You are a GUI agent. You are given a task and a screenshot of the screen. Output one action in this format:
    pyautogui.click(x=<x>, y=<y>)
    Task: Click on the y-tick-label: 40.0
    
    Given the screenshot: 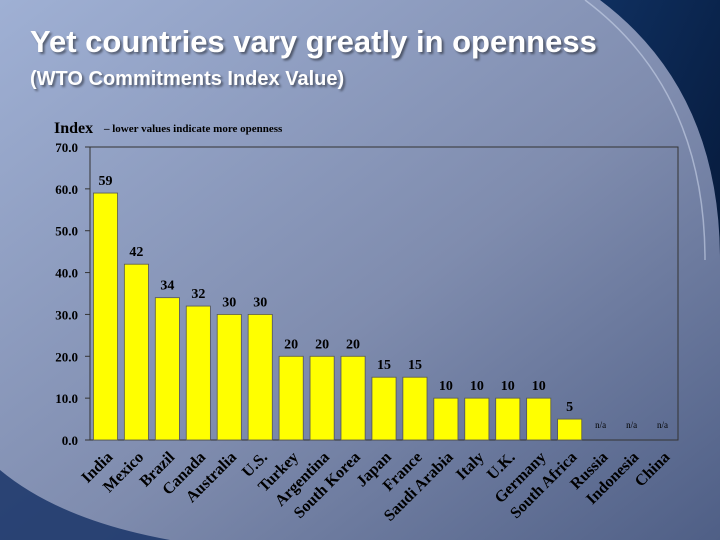 What is the action you would take?
    pyautogui.click(x=66, y=273)
    